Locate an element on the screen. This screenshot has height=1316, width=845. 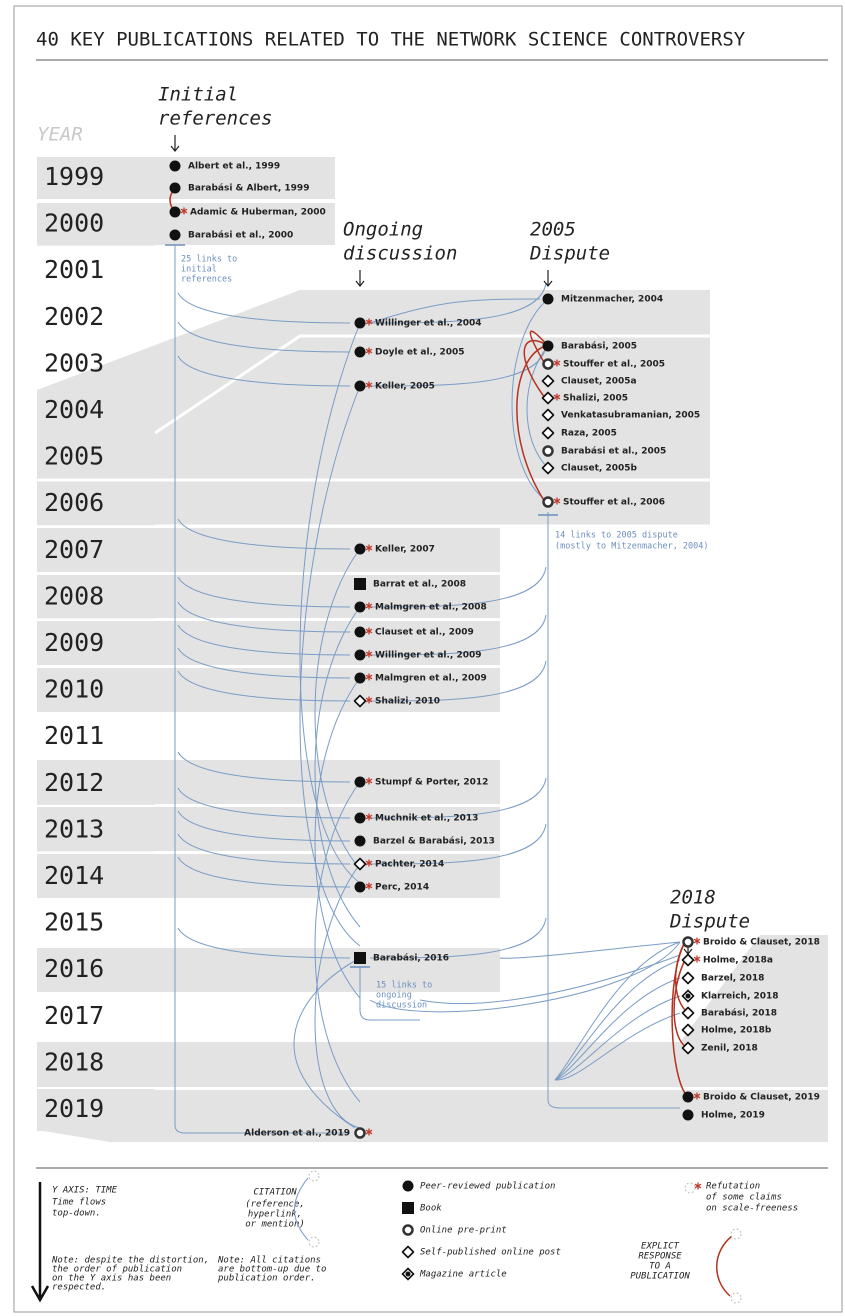
legend-axis-text: Time flows is located at coordinates (79, 1203).